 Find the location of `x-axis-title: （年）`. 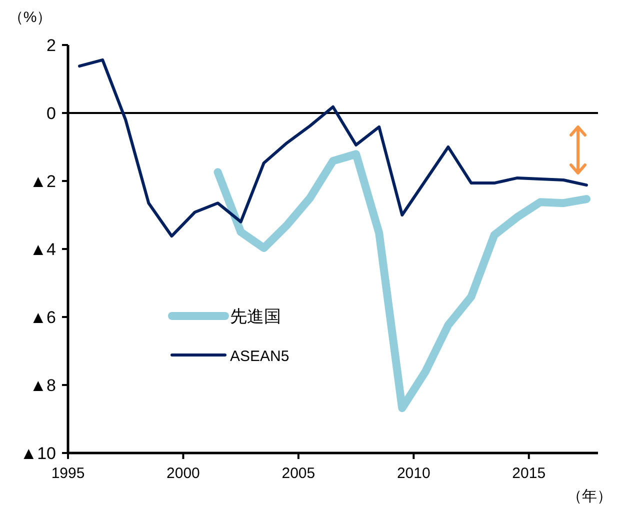

x-axis-title: （年） is located at coordinates (589, 496).